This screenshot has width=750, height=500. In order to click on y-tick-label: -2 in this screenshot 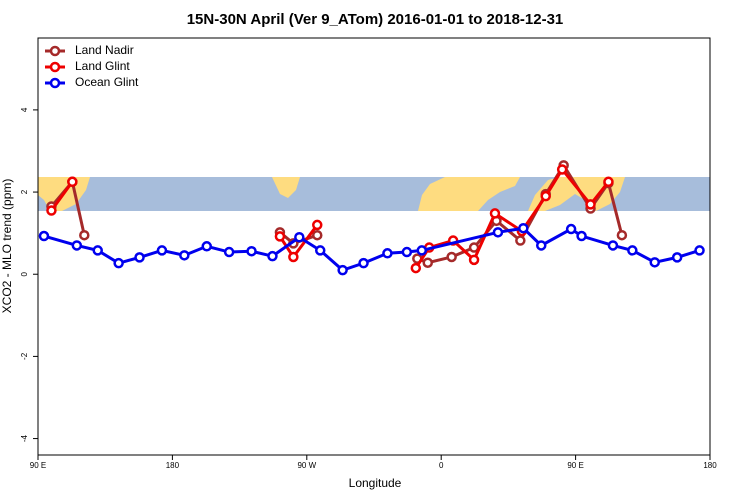, I will do `click(24, 356)`.